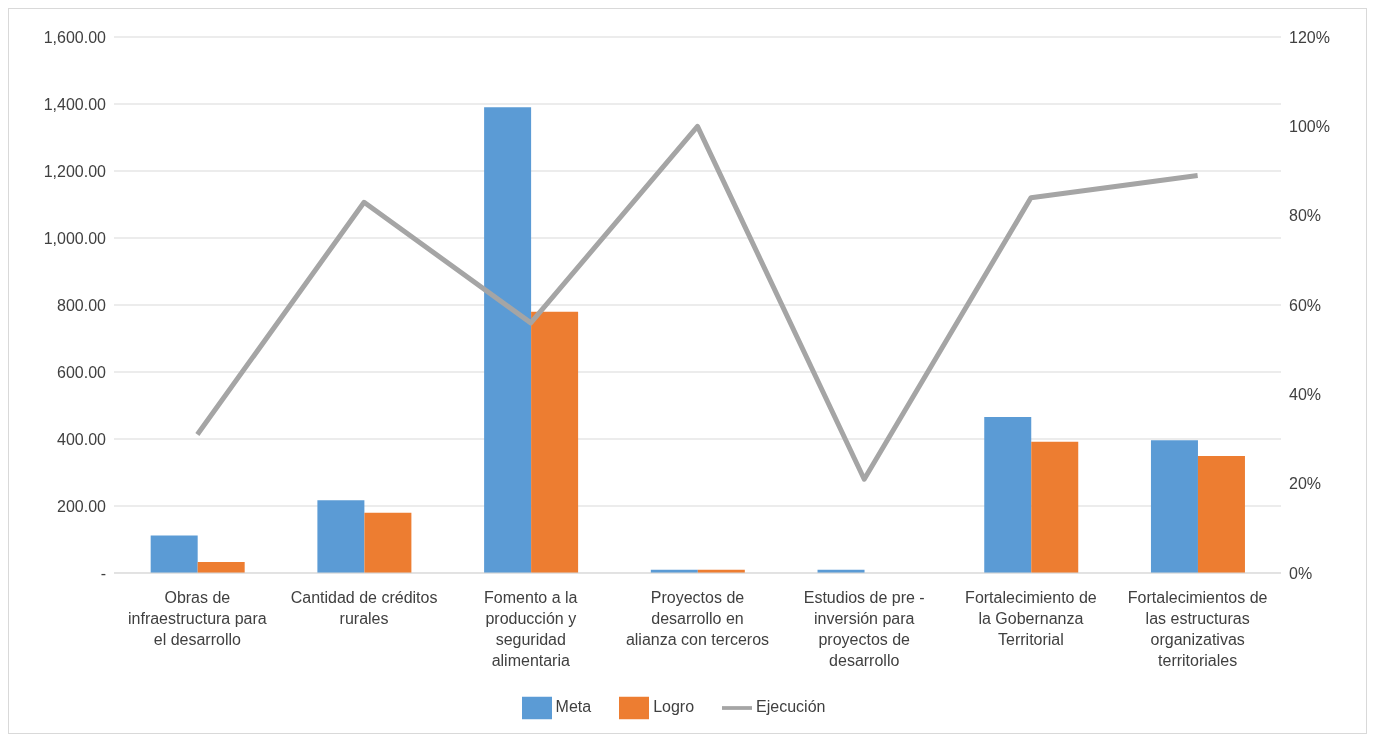 The width and height of the screenshot is (1375, 742). Describe the element at coordinates (364, 608) in the screenshot. I see `x-tick-label: Cantidad de créditos rurales` at that location.